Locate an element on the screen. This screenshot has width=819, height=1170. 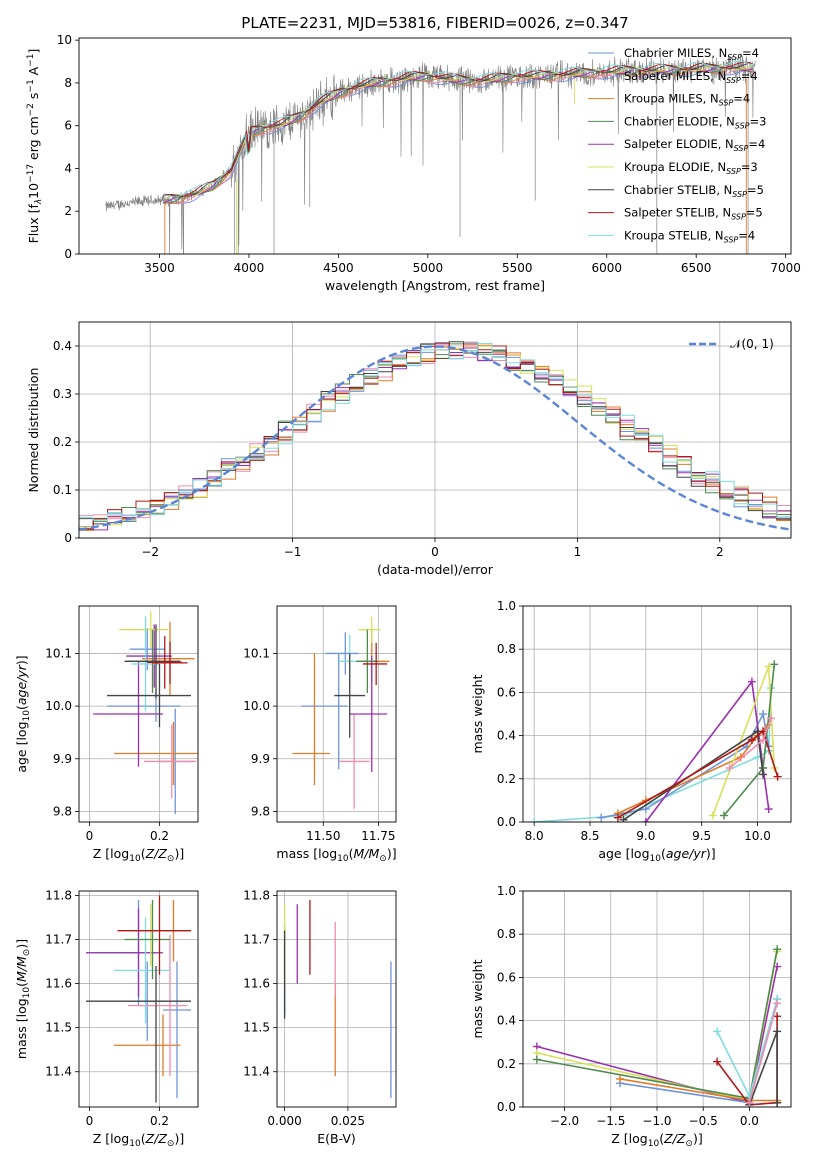
y-tick-label: 2 is located at coordinates (68, 211).